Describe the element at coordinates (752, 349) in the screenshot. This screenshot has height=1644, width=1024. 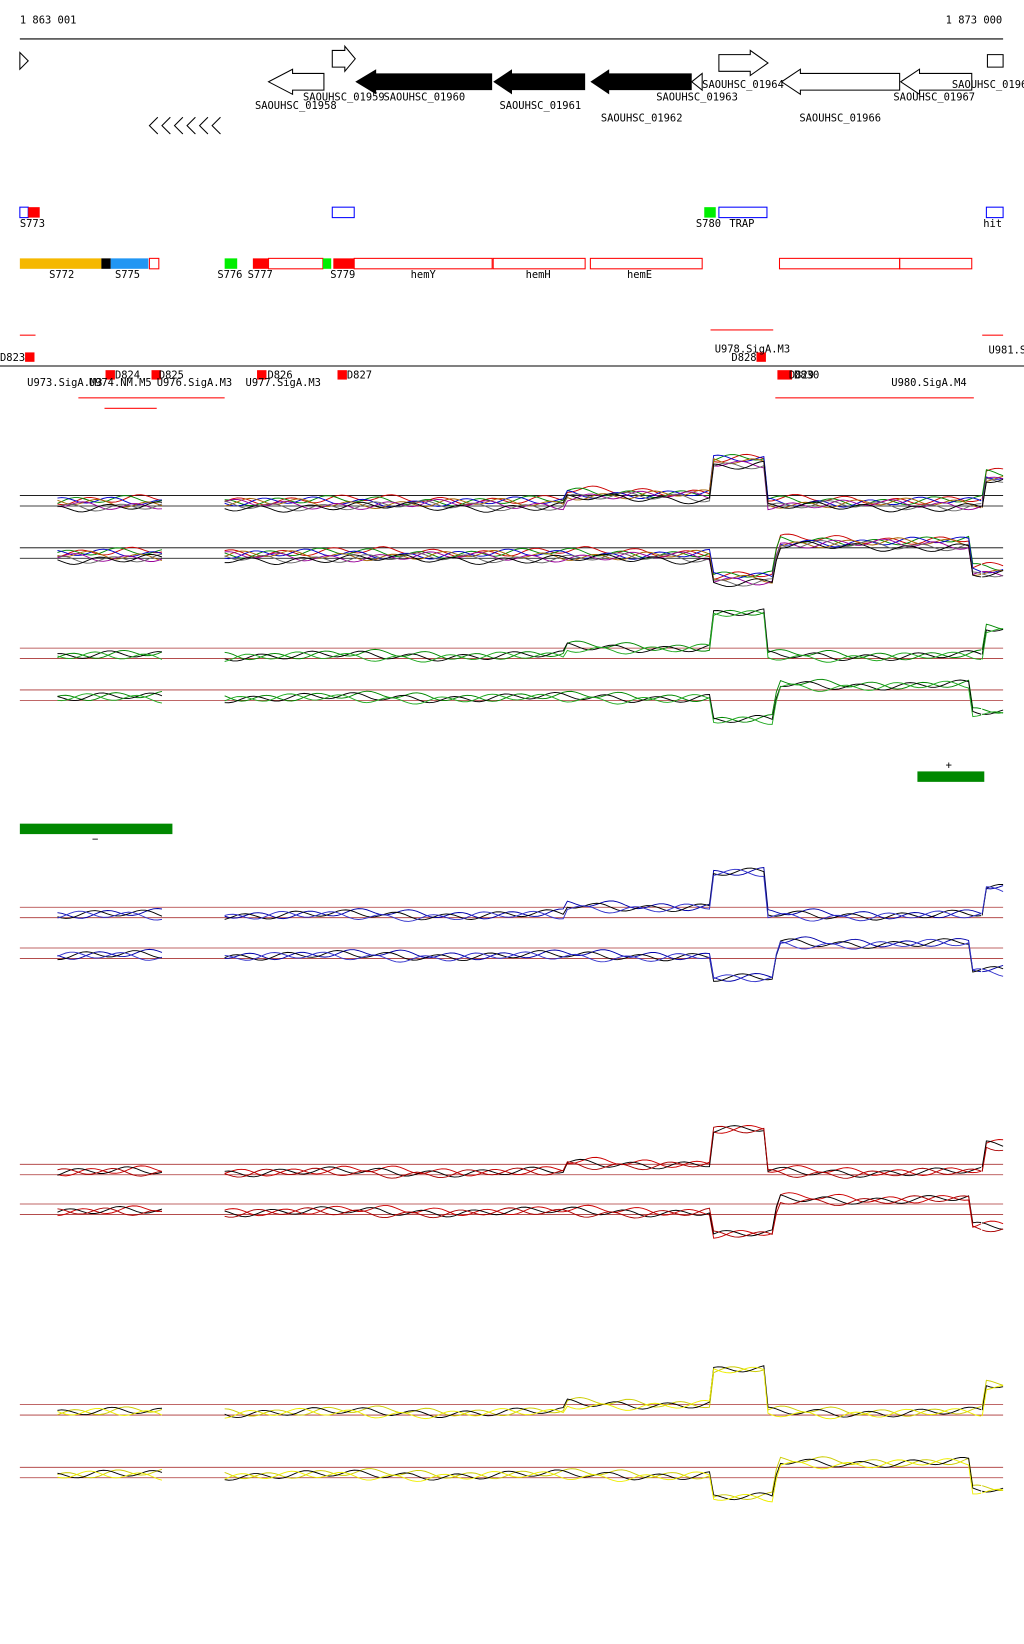
I see `regulation-label: U978.SigA.M3` at that location.